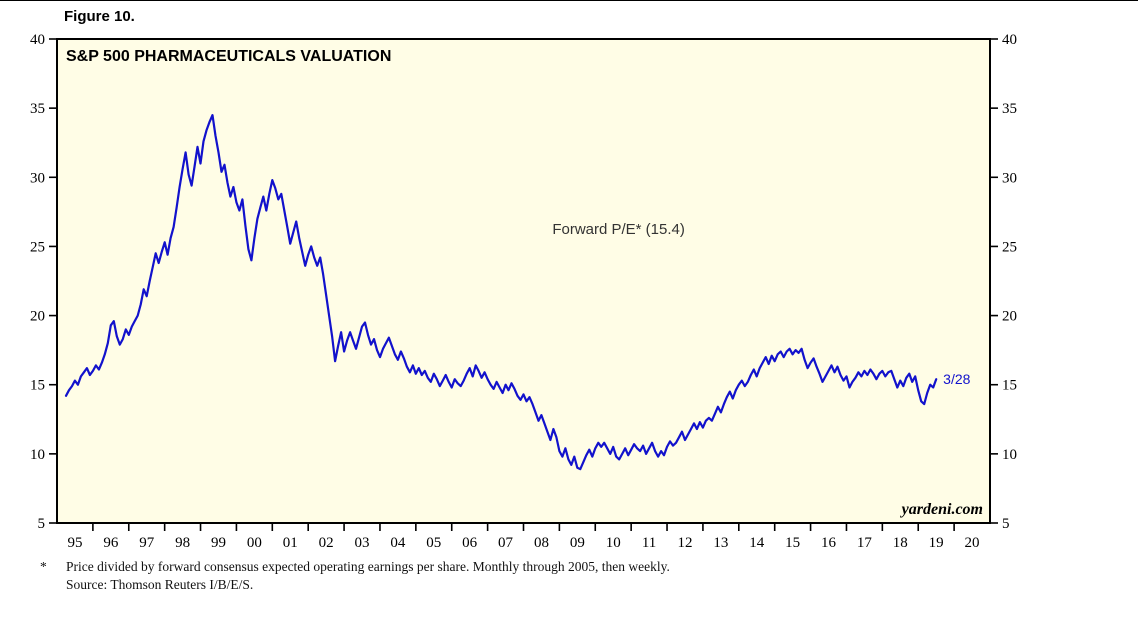 The width and height of the screenshot is (1138, 622). Describe the element at coordinates (1009, 40) in the screenshot. I see `y-axis-label-right: 40` at that location.